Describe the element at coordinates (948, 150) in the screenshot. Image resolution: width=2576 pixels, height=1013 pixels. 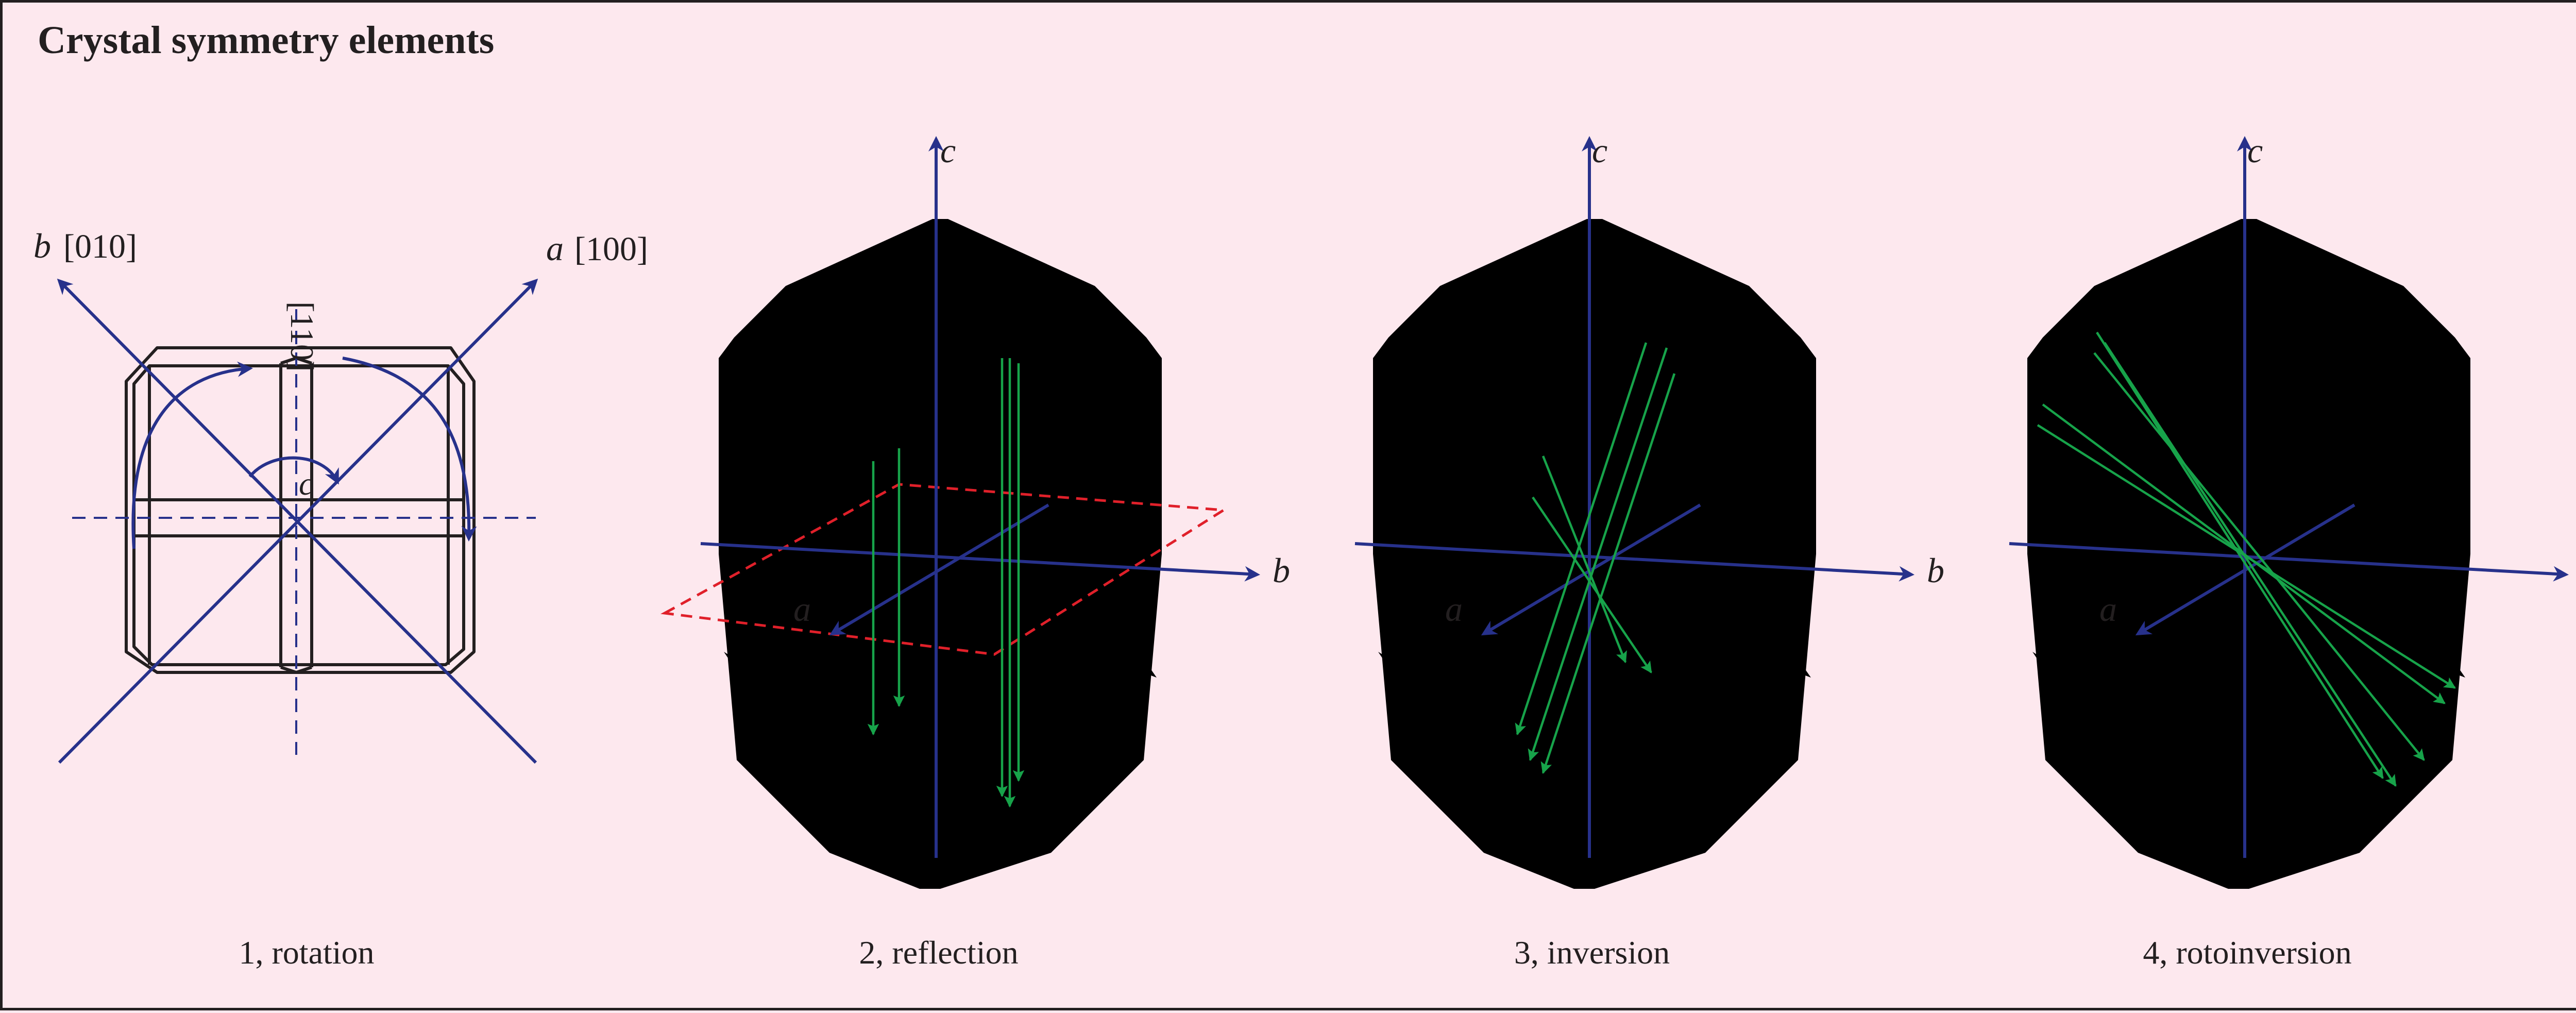
I see `c-axis-label-2: c` at that location.